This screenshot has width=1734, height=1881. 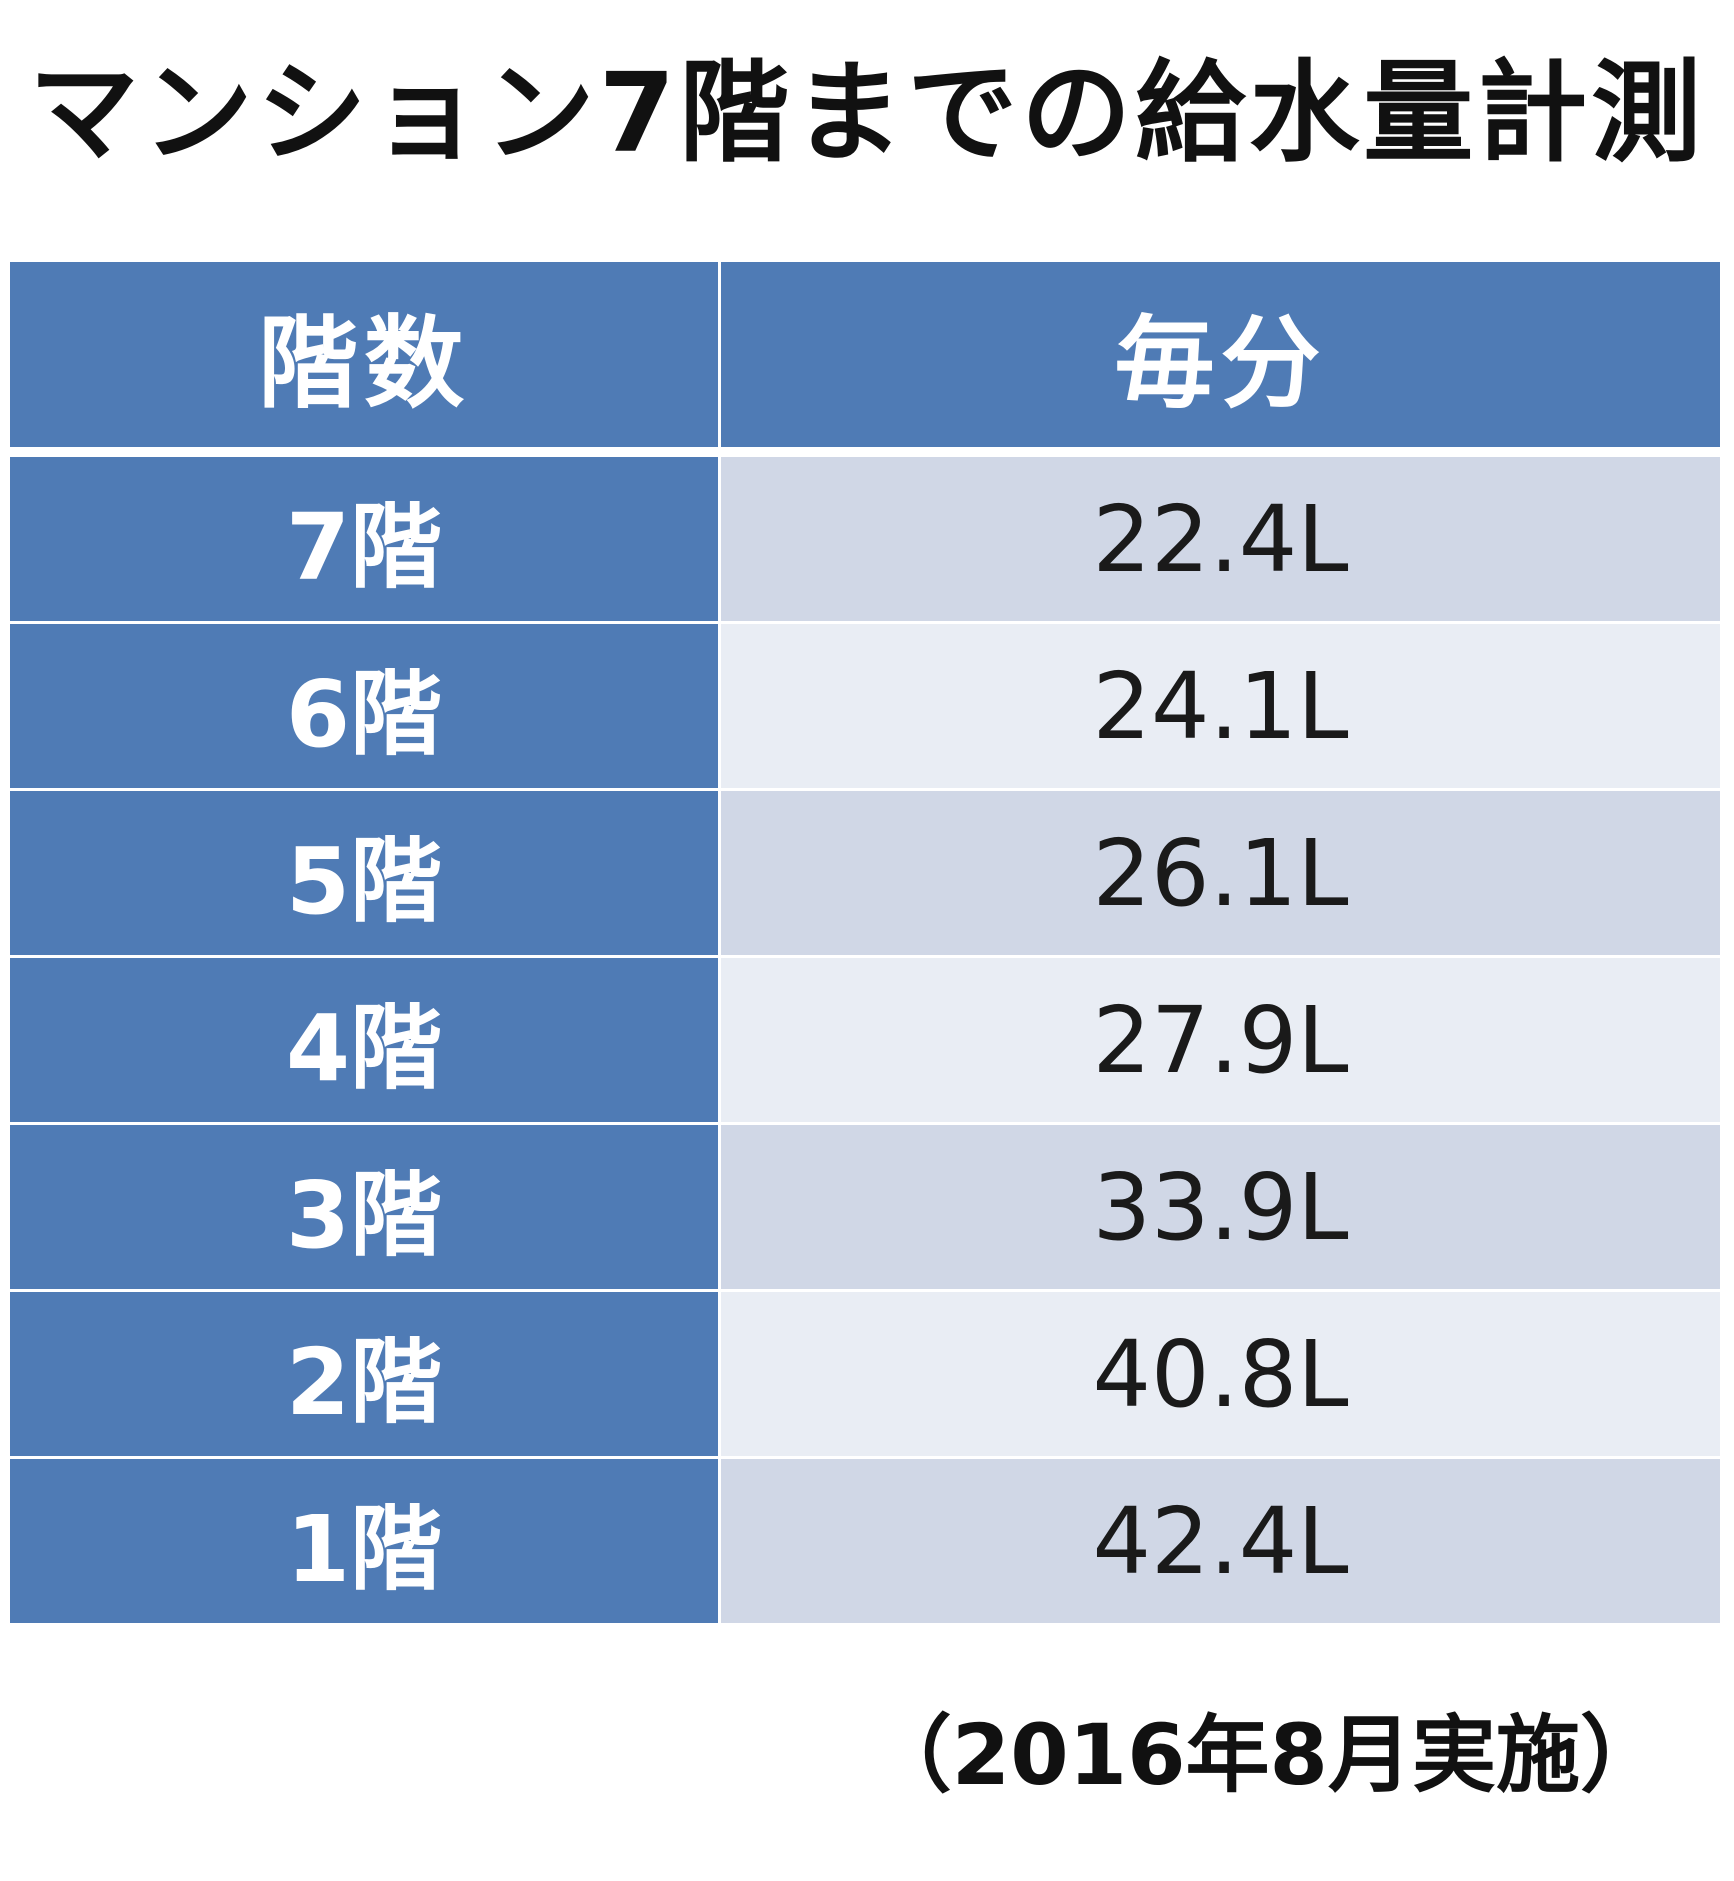 I want to click on table-row: 4階 27.9L, so click(x=865, y=1041).